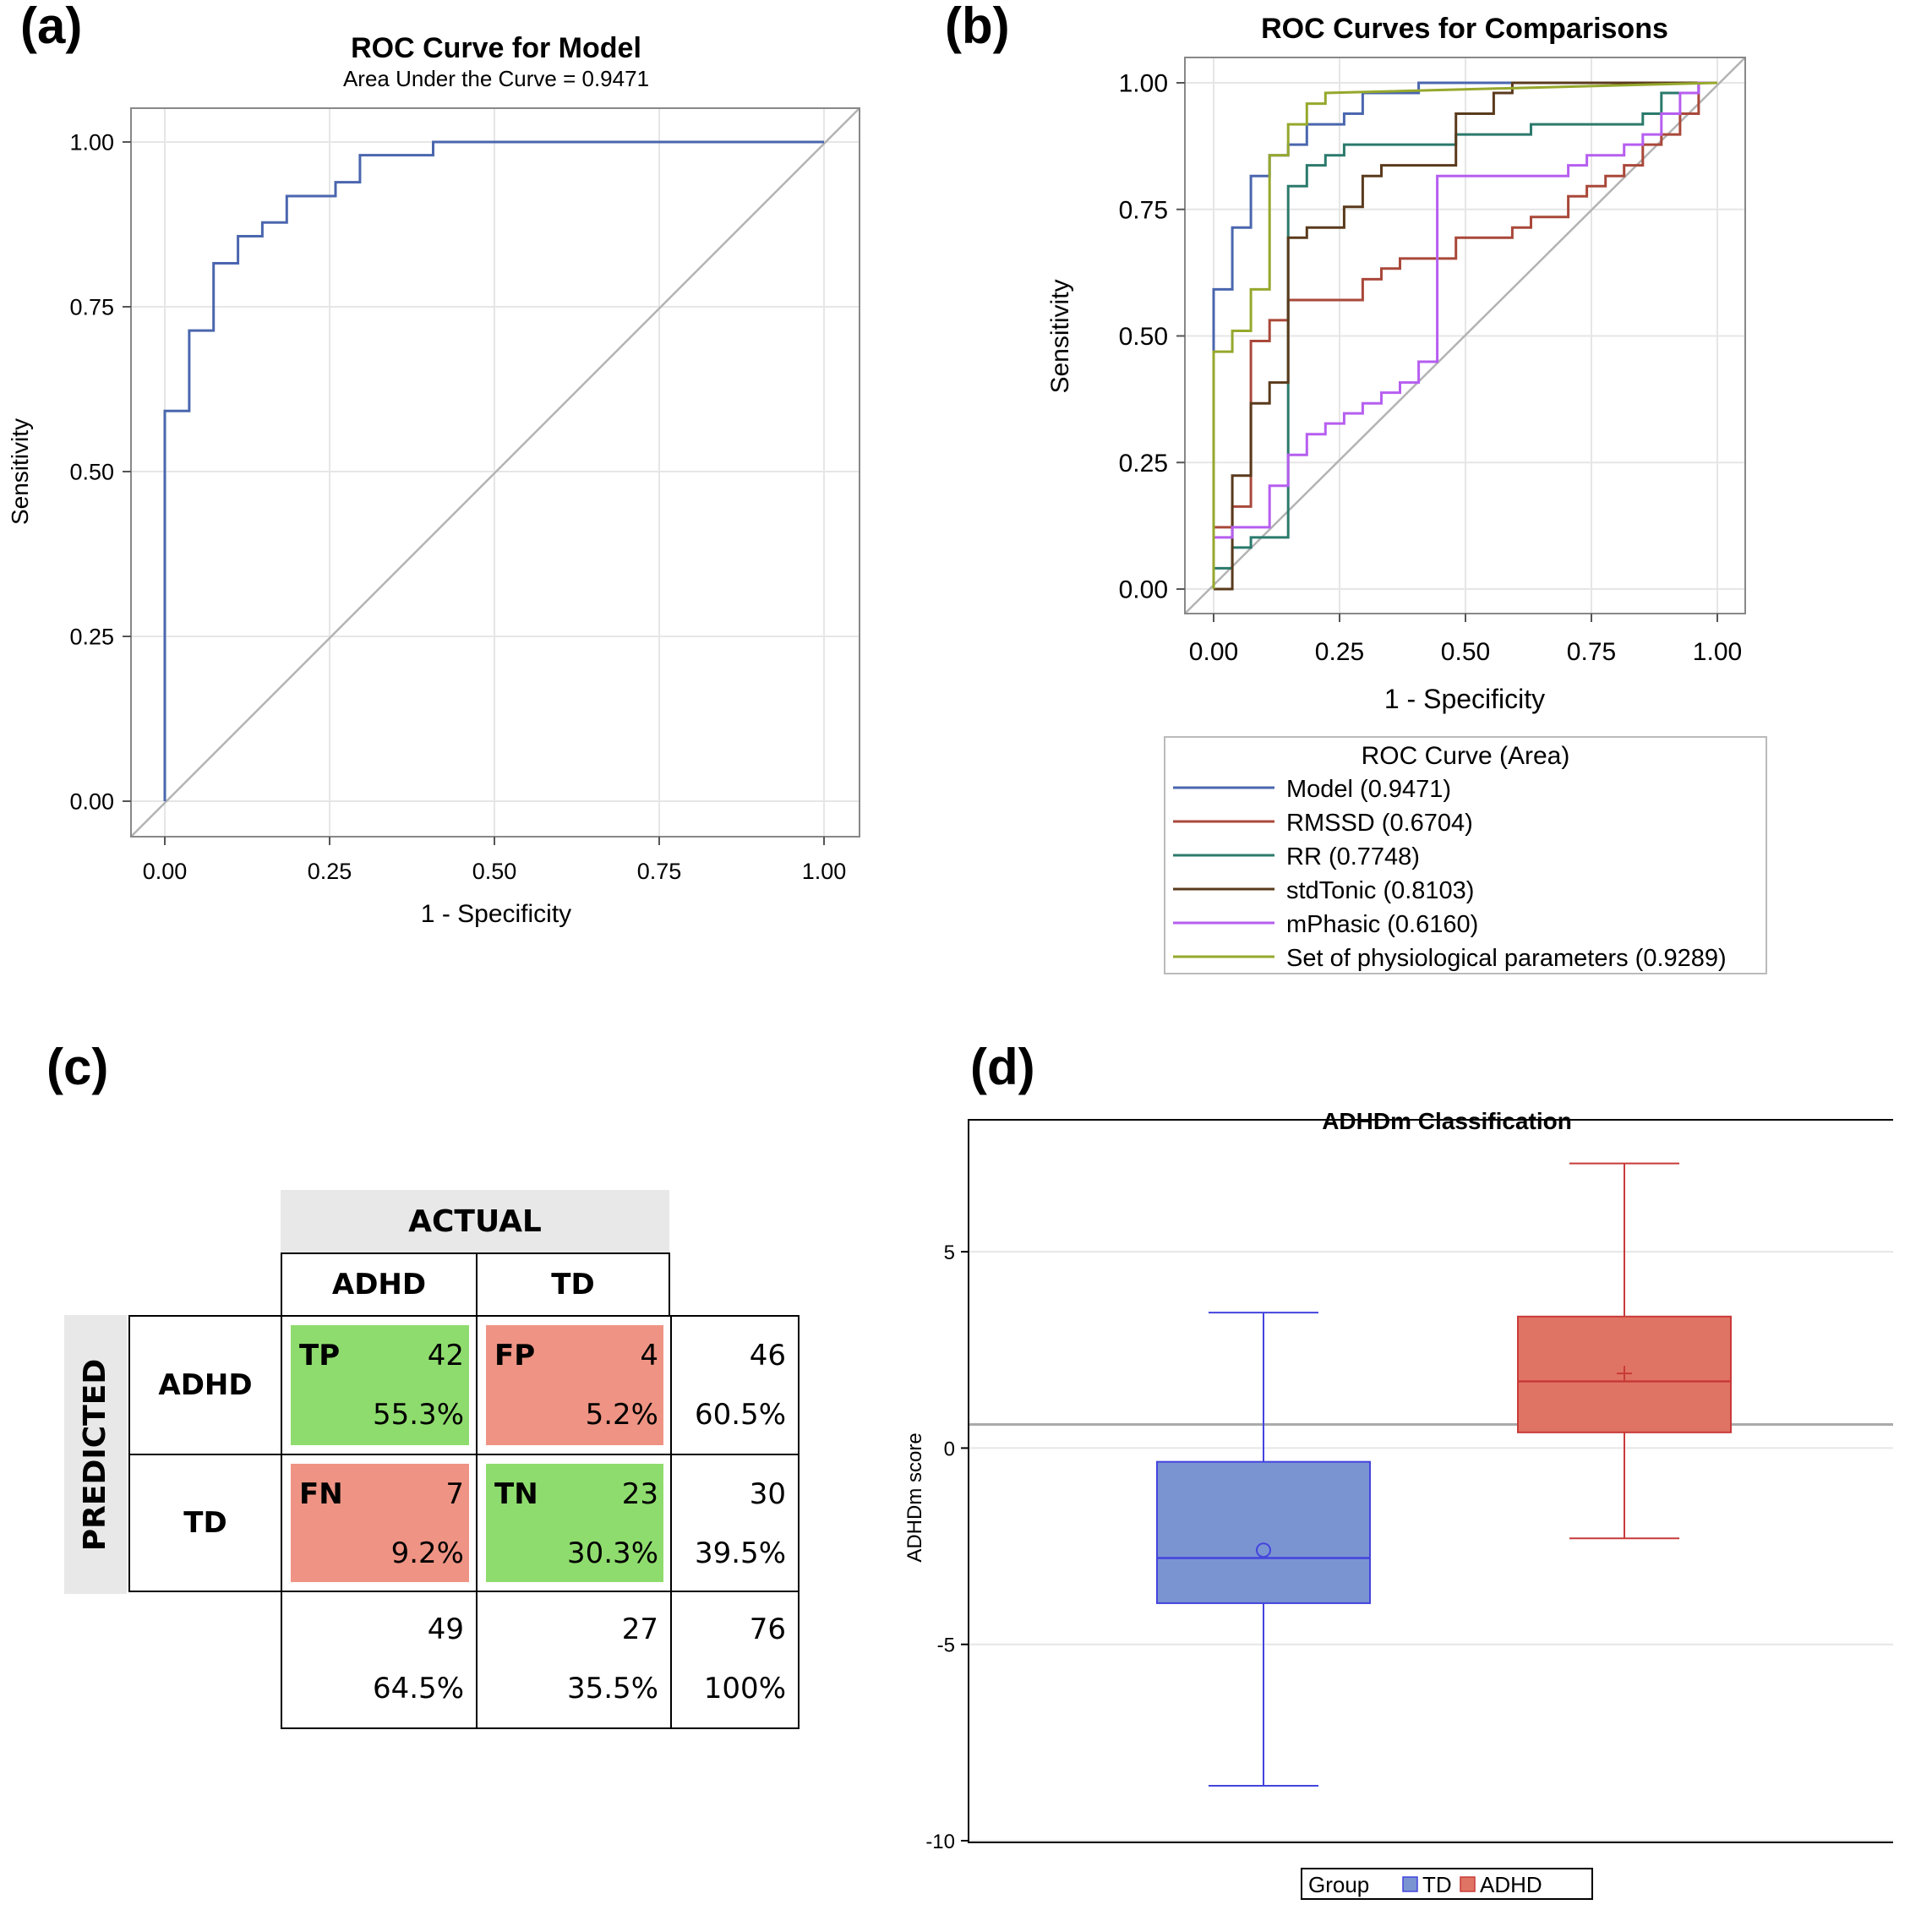  What do you see at coordinates (91, 142) in the screenshot?
I see `a-ytick-label-4: 1.00` at bounding box center [91, 142].